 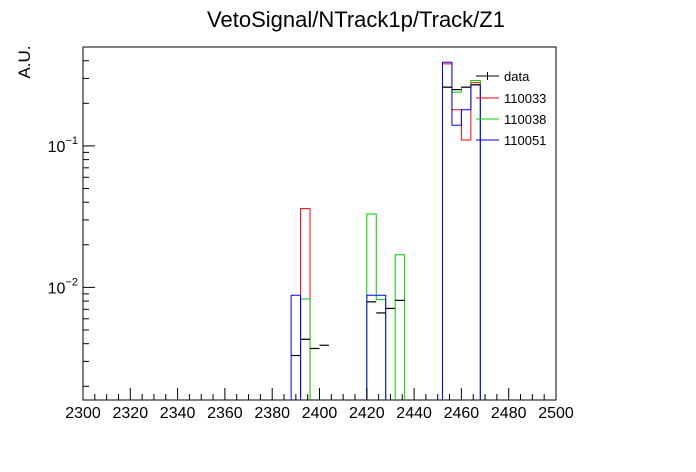 I want to click on x-tick-label: 2360, so click(x=225, y=413).